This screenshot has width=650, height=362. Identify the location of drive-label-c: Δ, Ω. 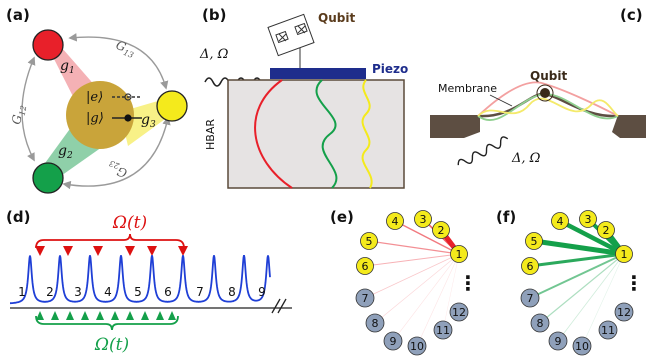
(526, 158).